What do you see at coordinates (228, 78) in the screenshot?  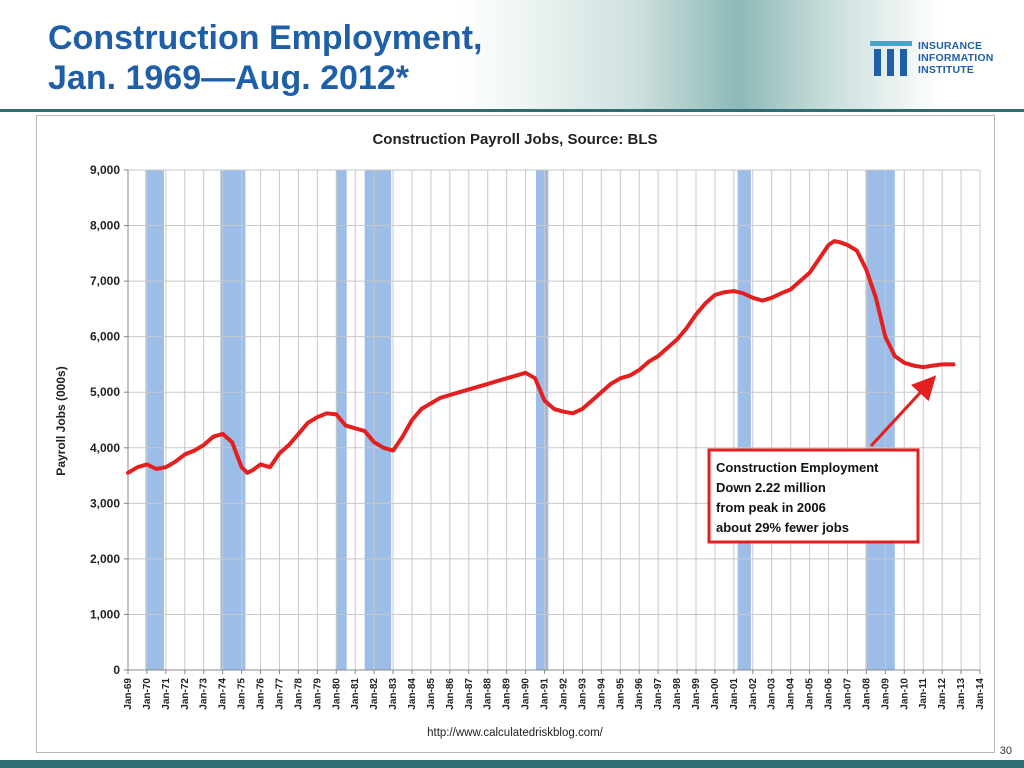 I see `slide-title-line2: Jan. 1969—Aug. 2012*` at bounding box center [228, 78].